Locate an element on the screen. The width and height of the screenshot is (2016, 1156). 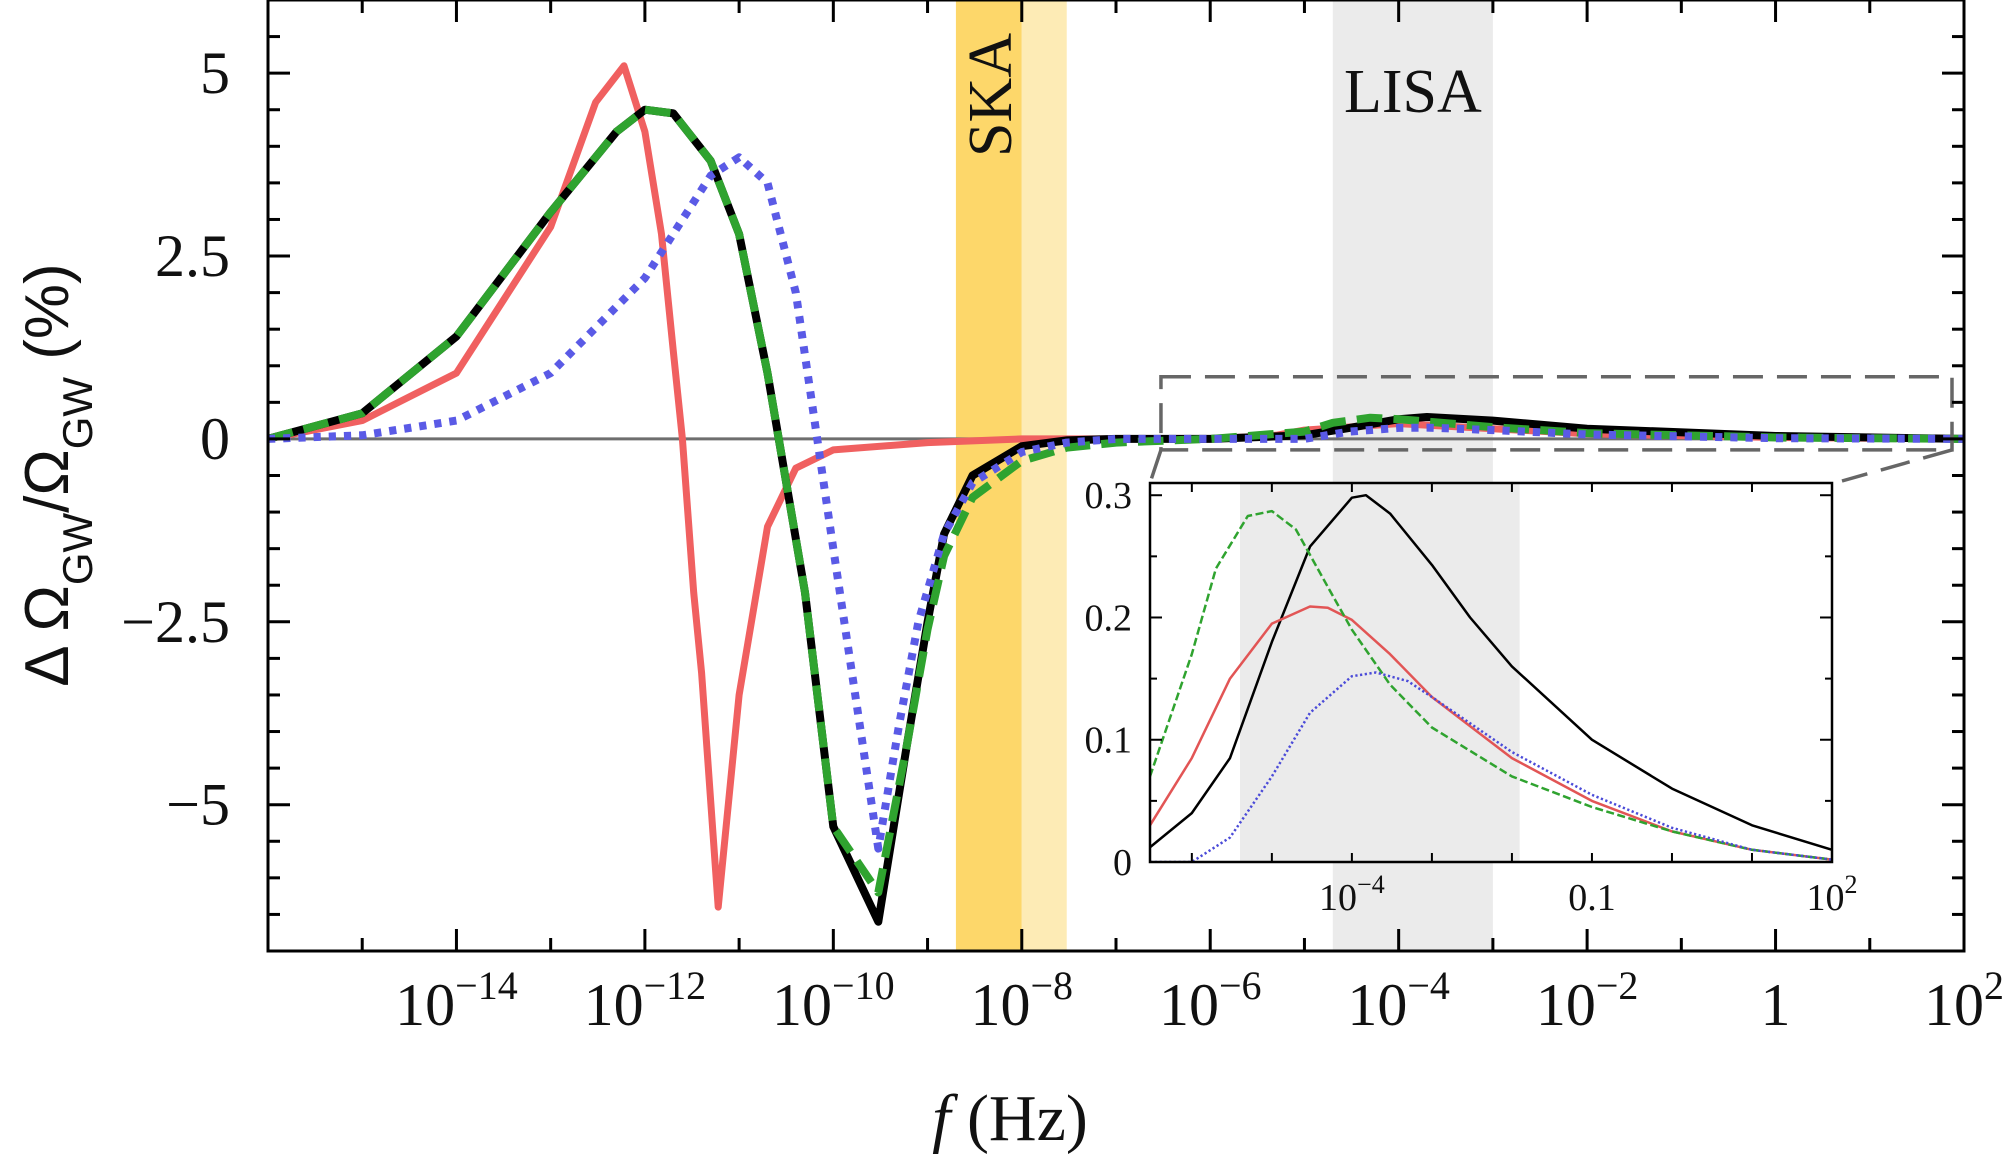
inset-marker-box is located at coordinates (1556, 413).